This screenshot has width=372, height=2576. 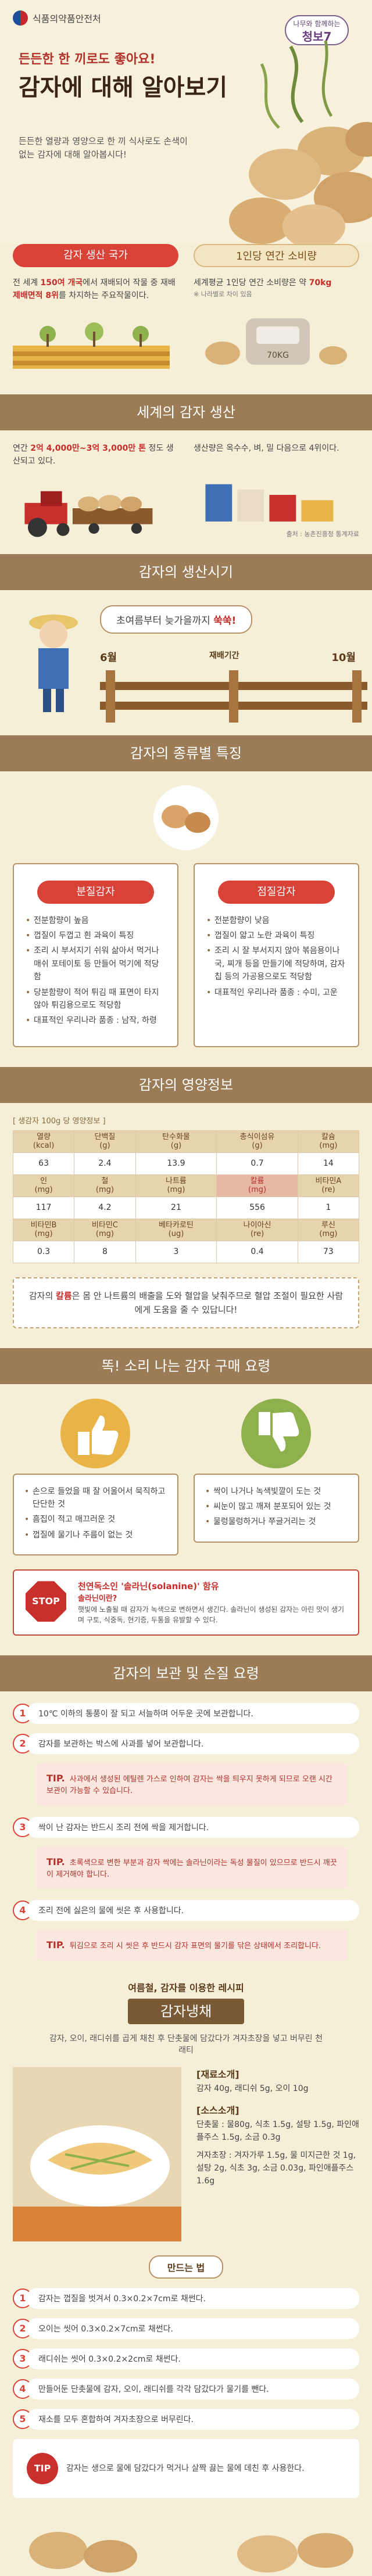 What do you see at coordinates (270, 503) in the screenshot?
I see `grain-bags-icon` at bounding box center [270, 503].